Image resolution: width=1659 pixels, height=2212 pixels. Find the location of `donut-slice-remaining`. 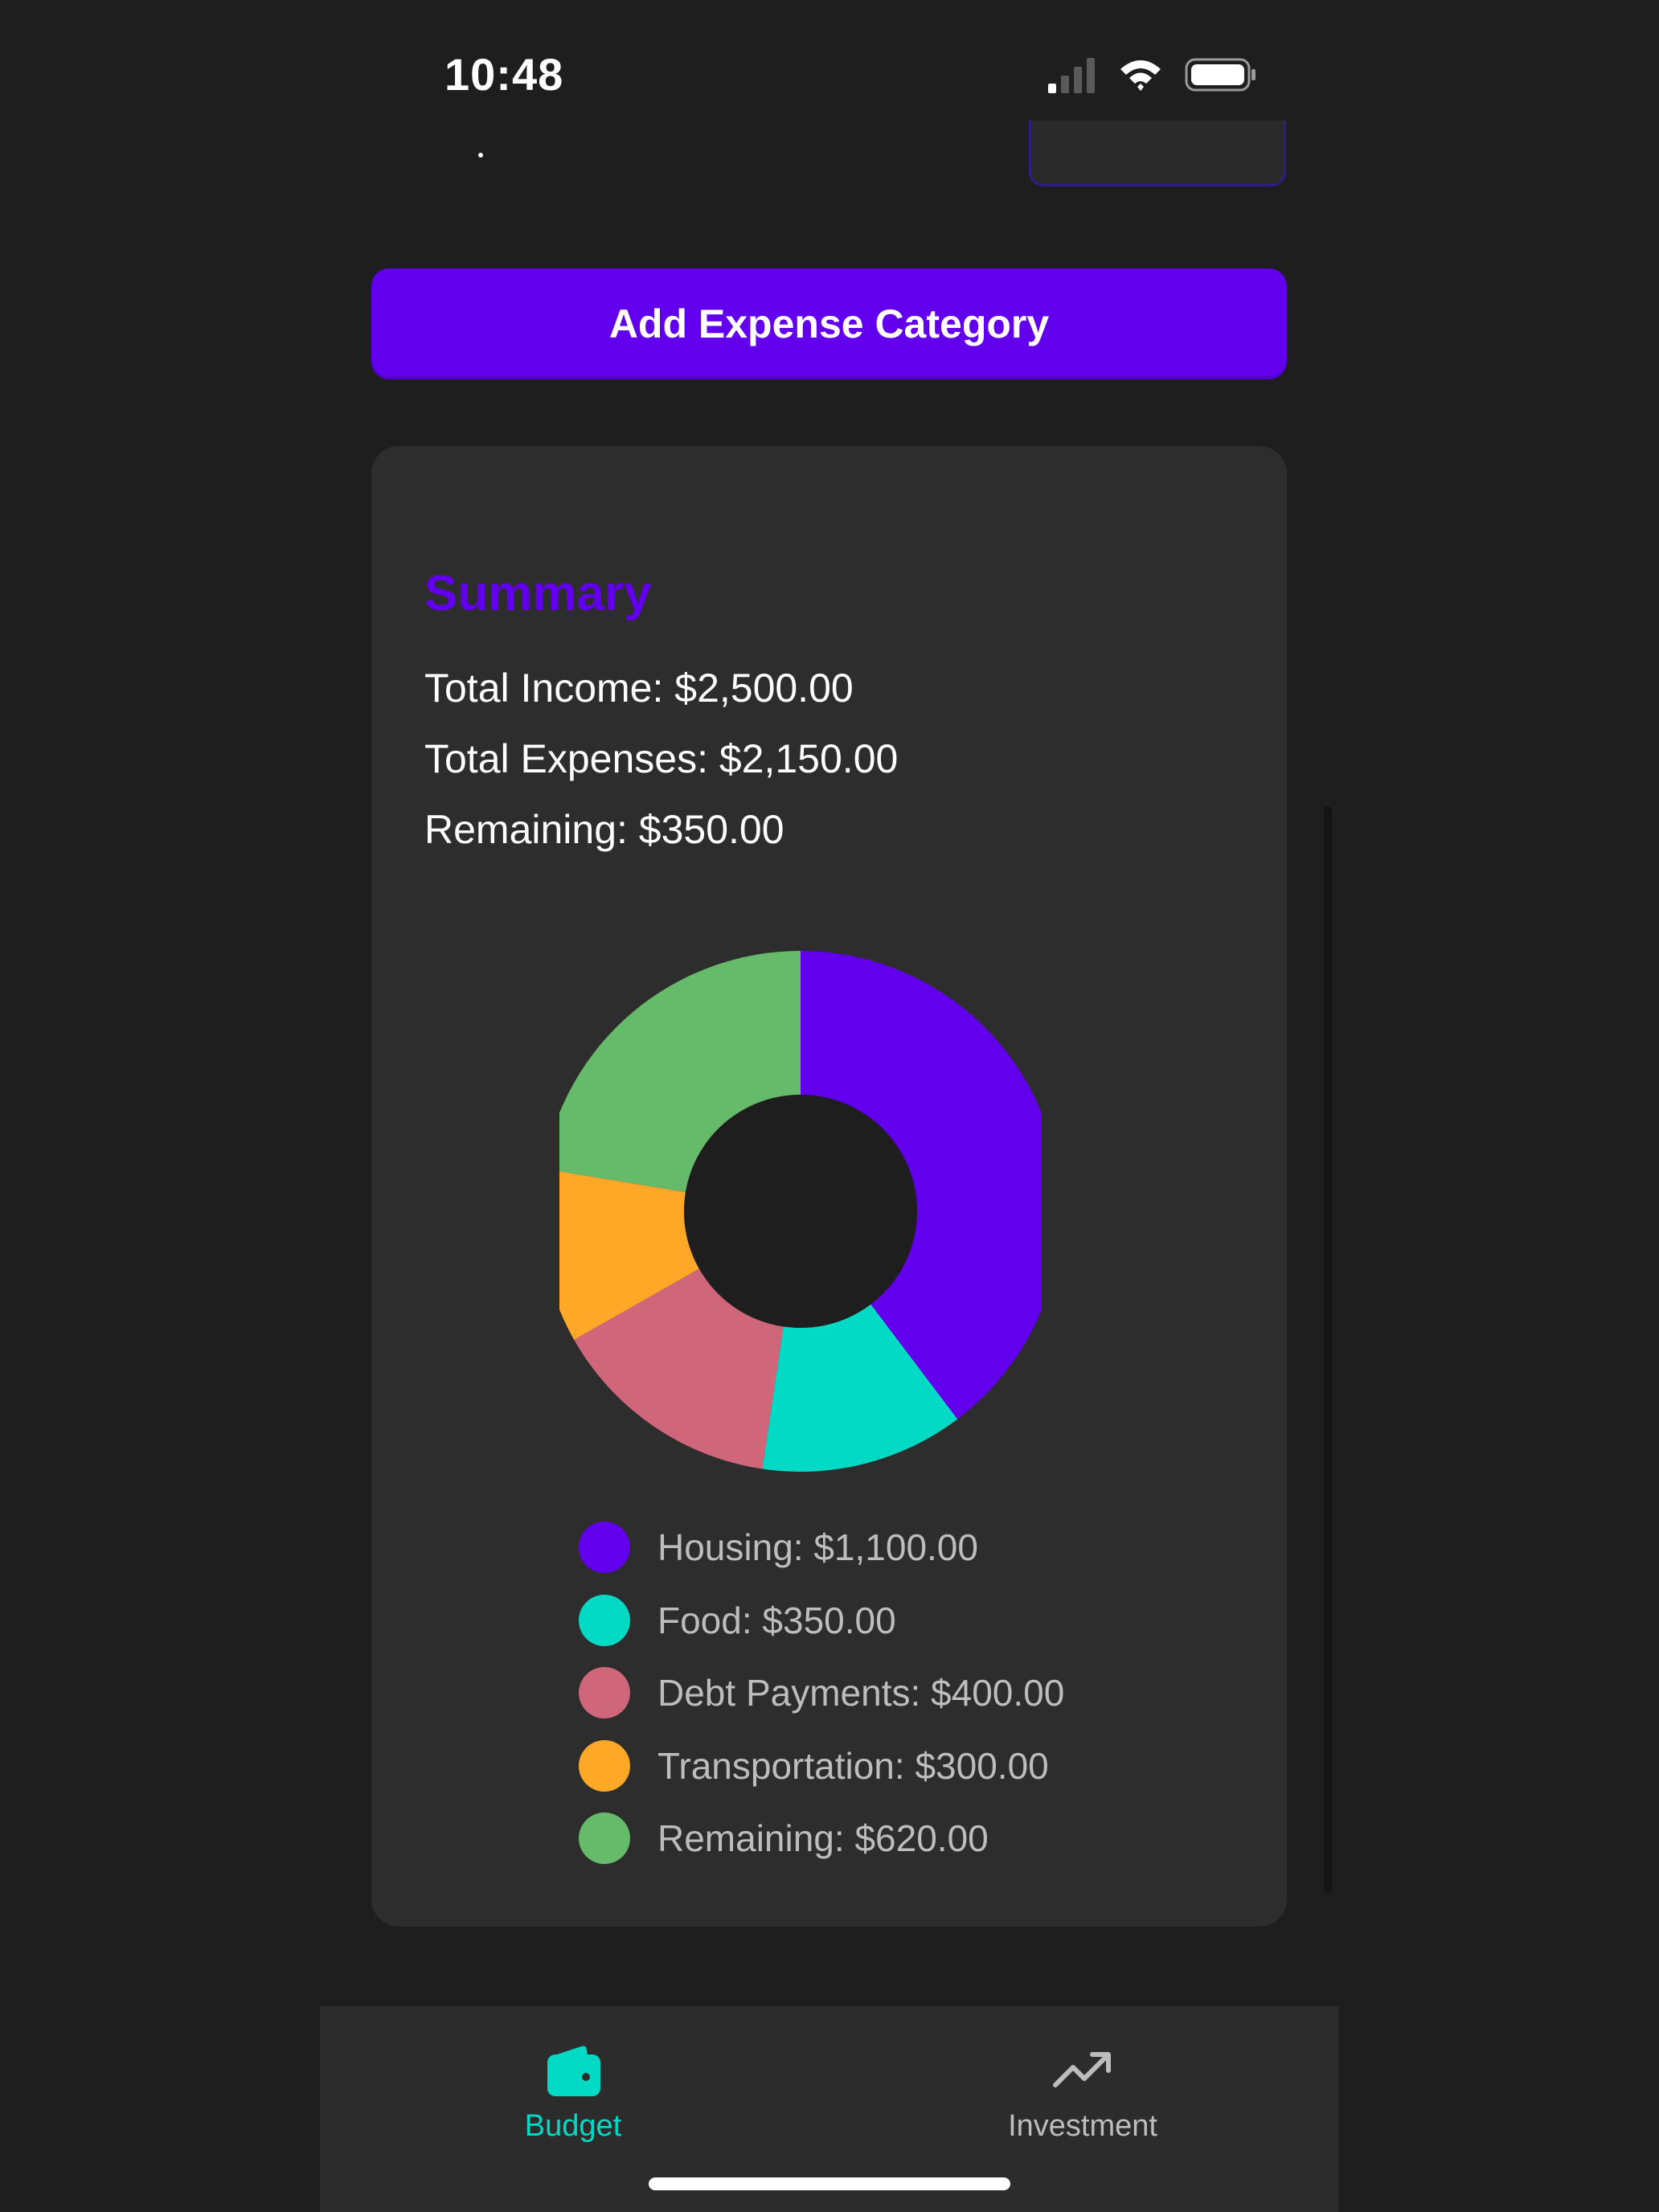

donut-slice-remaining is located at coordinates (680, 1072).